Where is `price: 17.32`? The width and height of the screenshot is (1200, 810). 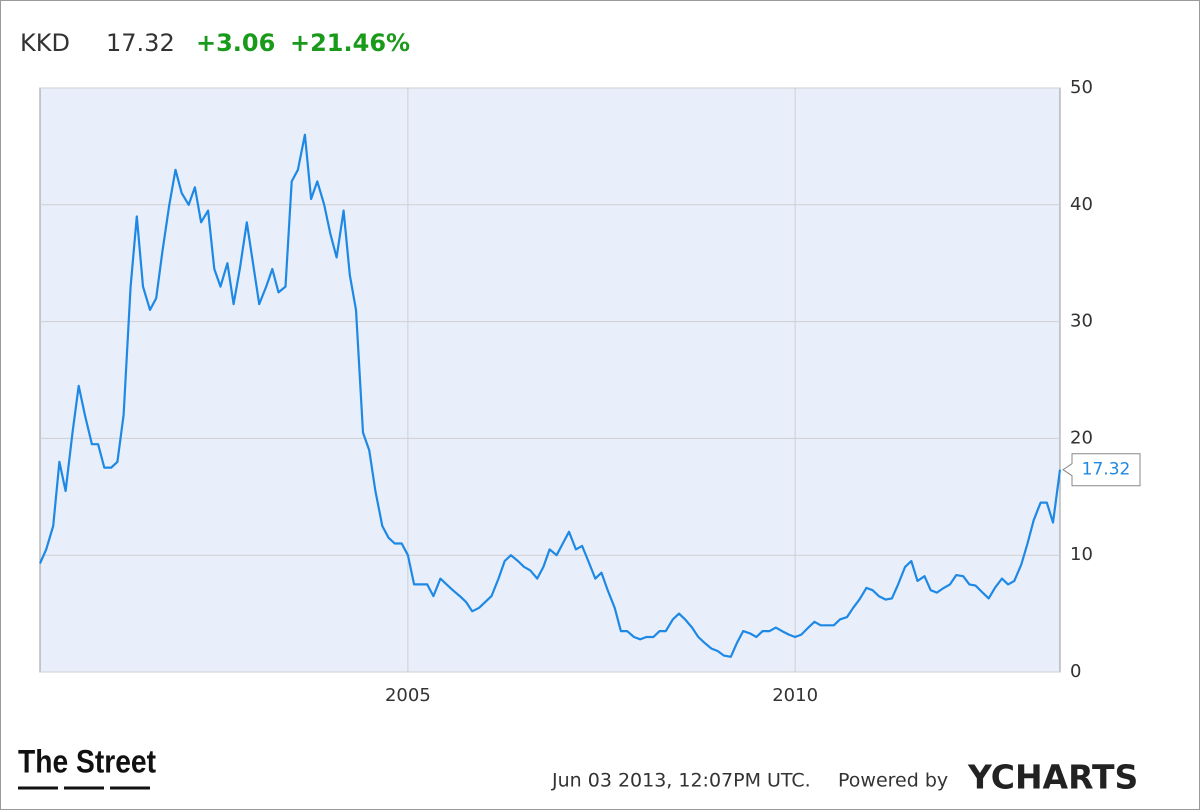 price: 17.32 is located at coordinates (140, 43).